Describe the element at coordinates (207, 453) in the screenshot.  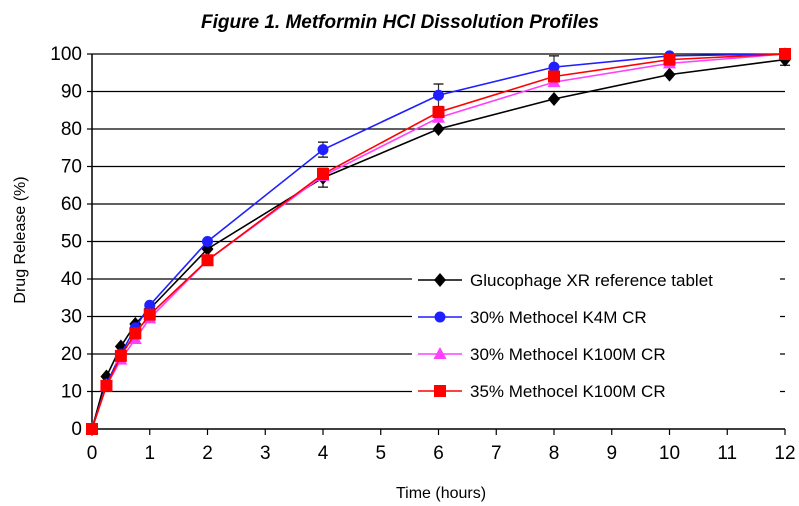
I see `x-tick-label-2: 2` at that location.